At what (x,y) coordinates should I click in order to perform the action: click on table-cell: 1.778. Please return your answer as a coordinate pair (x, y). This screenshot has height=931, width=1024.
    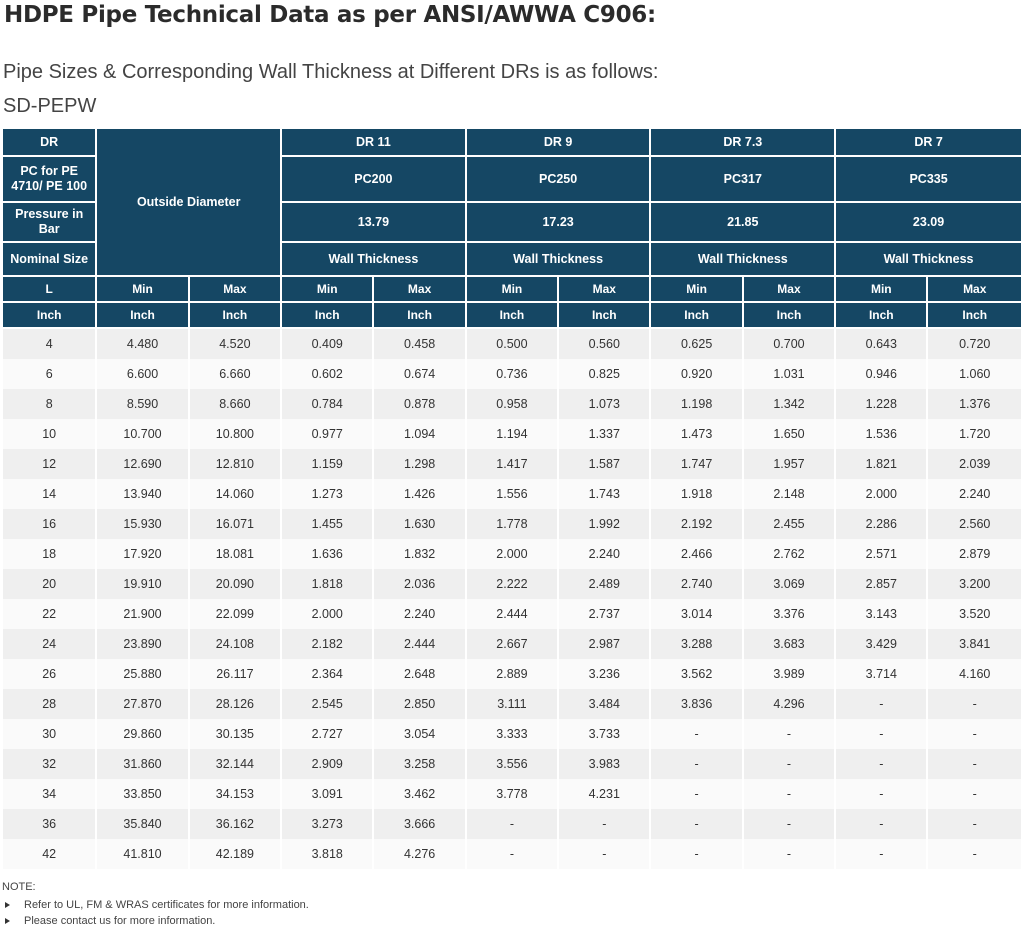
    Looking at the image, I should click on (512, 524).